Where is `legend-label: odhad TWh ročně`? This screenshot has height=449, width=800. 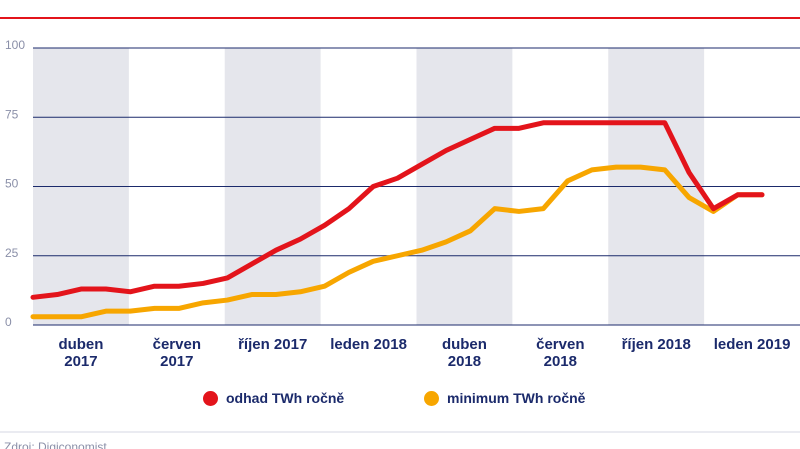 legend-label: odhad TWh ročně is located at coordinates (285, 398).